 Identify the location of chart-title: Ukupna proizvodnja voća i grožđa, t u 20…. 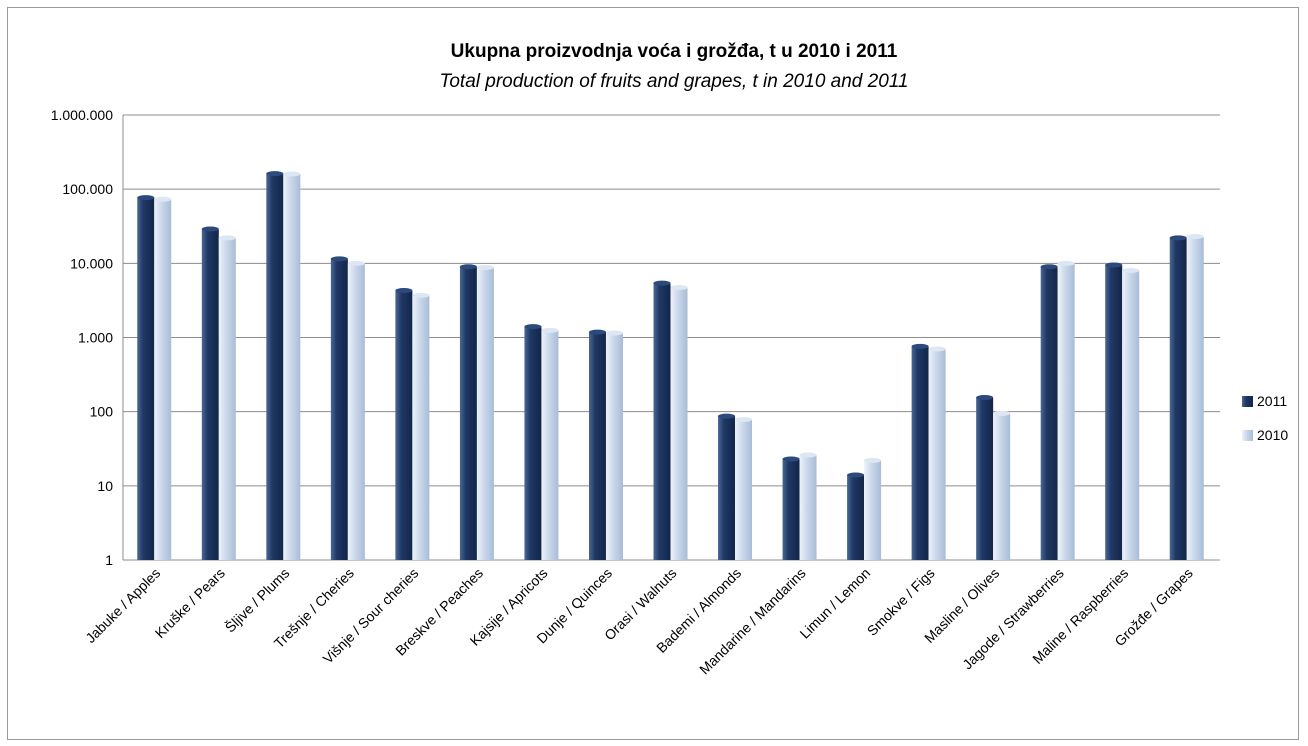
(674, 51).